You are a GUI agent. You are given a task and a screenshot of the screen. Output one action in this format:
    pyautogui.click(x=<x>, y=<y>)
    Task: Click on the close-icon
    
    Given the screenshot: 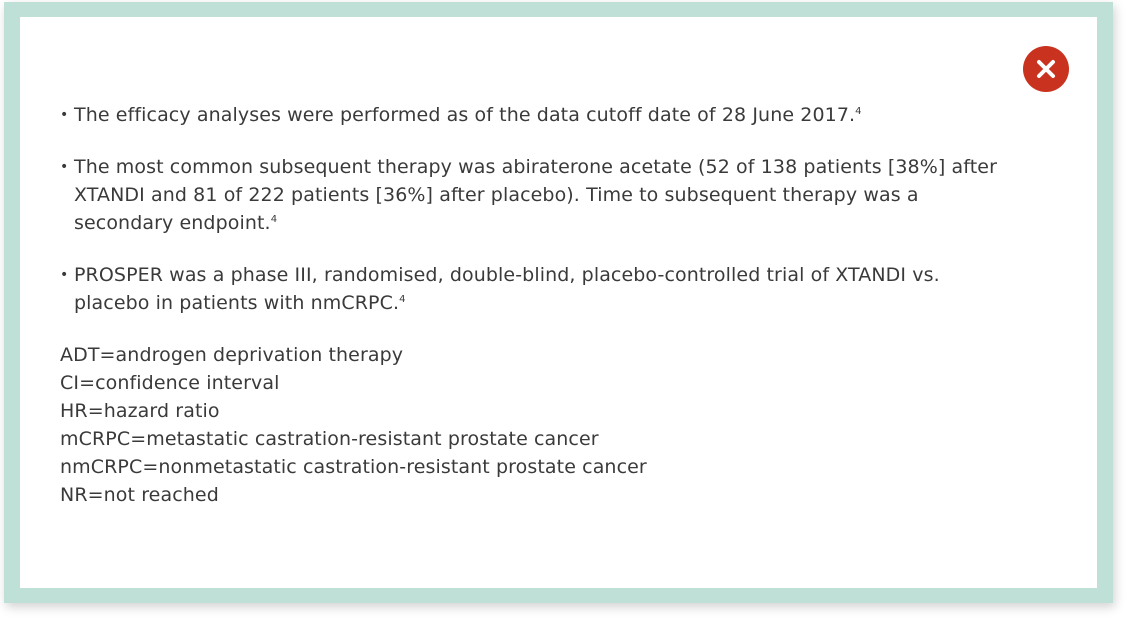 What is the action you would take?
    pyautogui.click(x=1046, y=69)
    